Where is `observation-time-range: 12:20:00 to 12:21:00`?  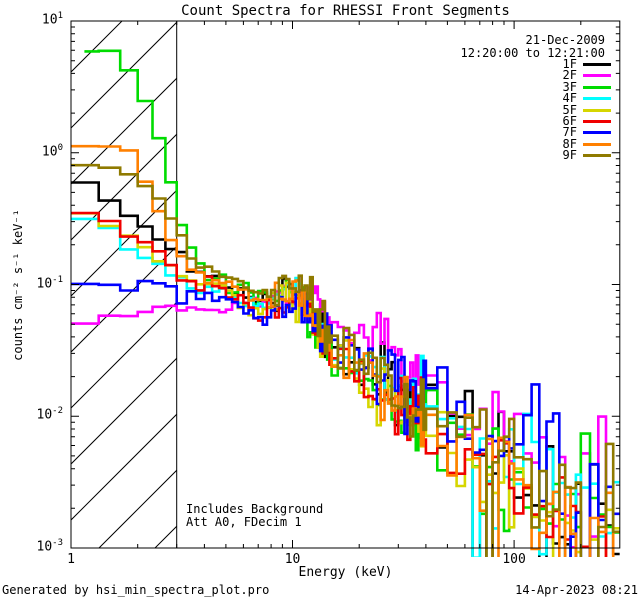 observation-time-range: 12:20:00 to 12:21:00 is located at coordinates (533, 53).